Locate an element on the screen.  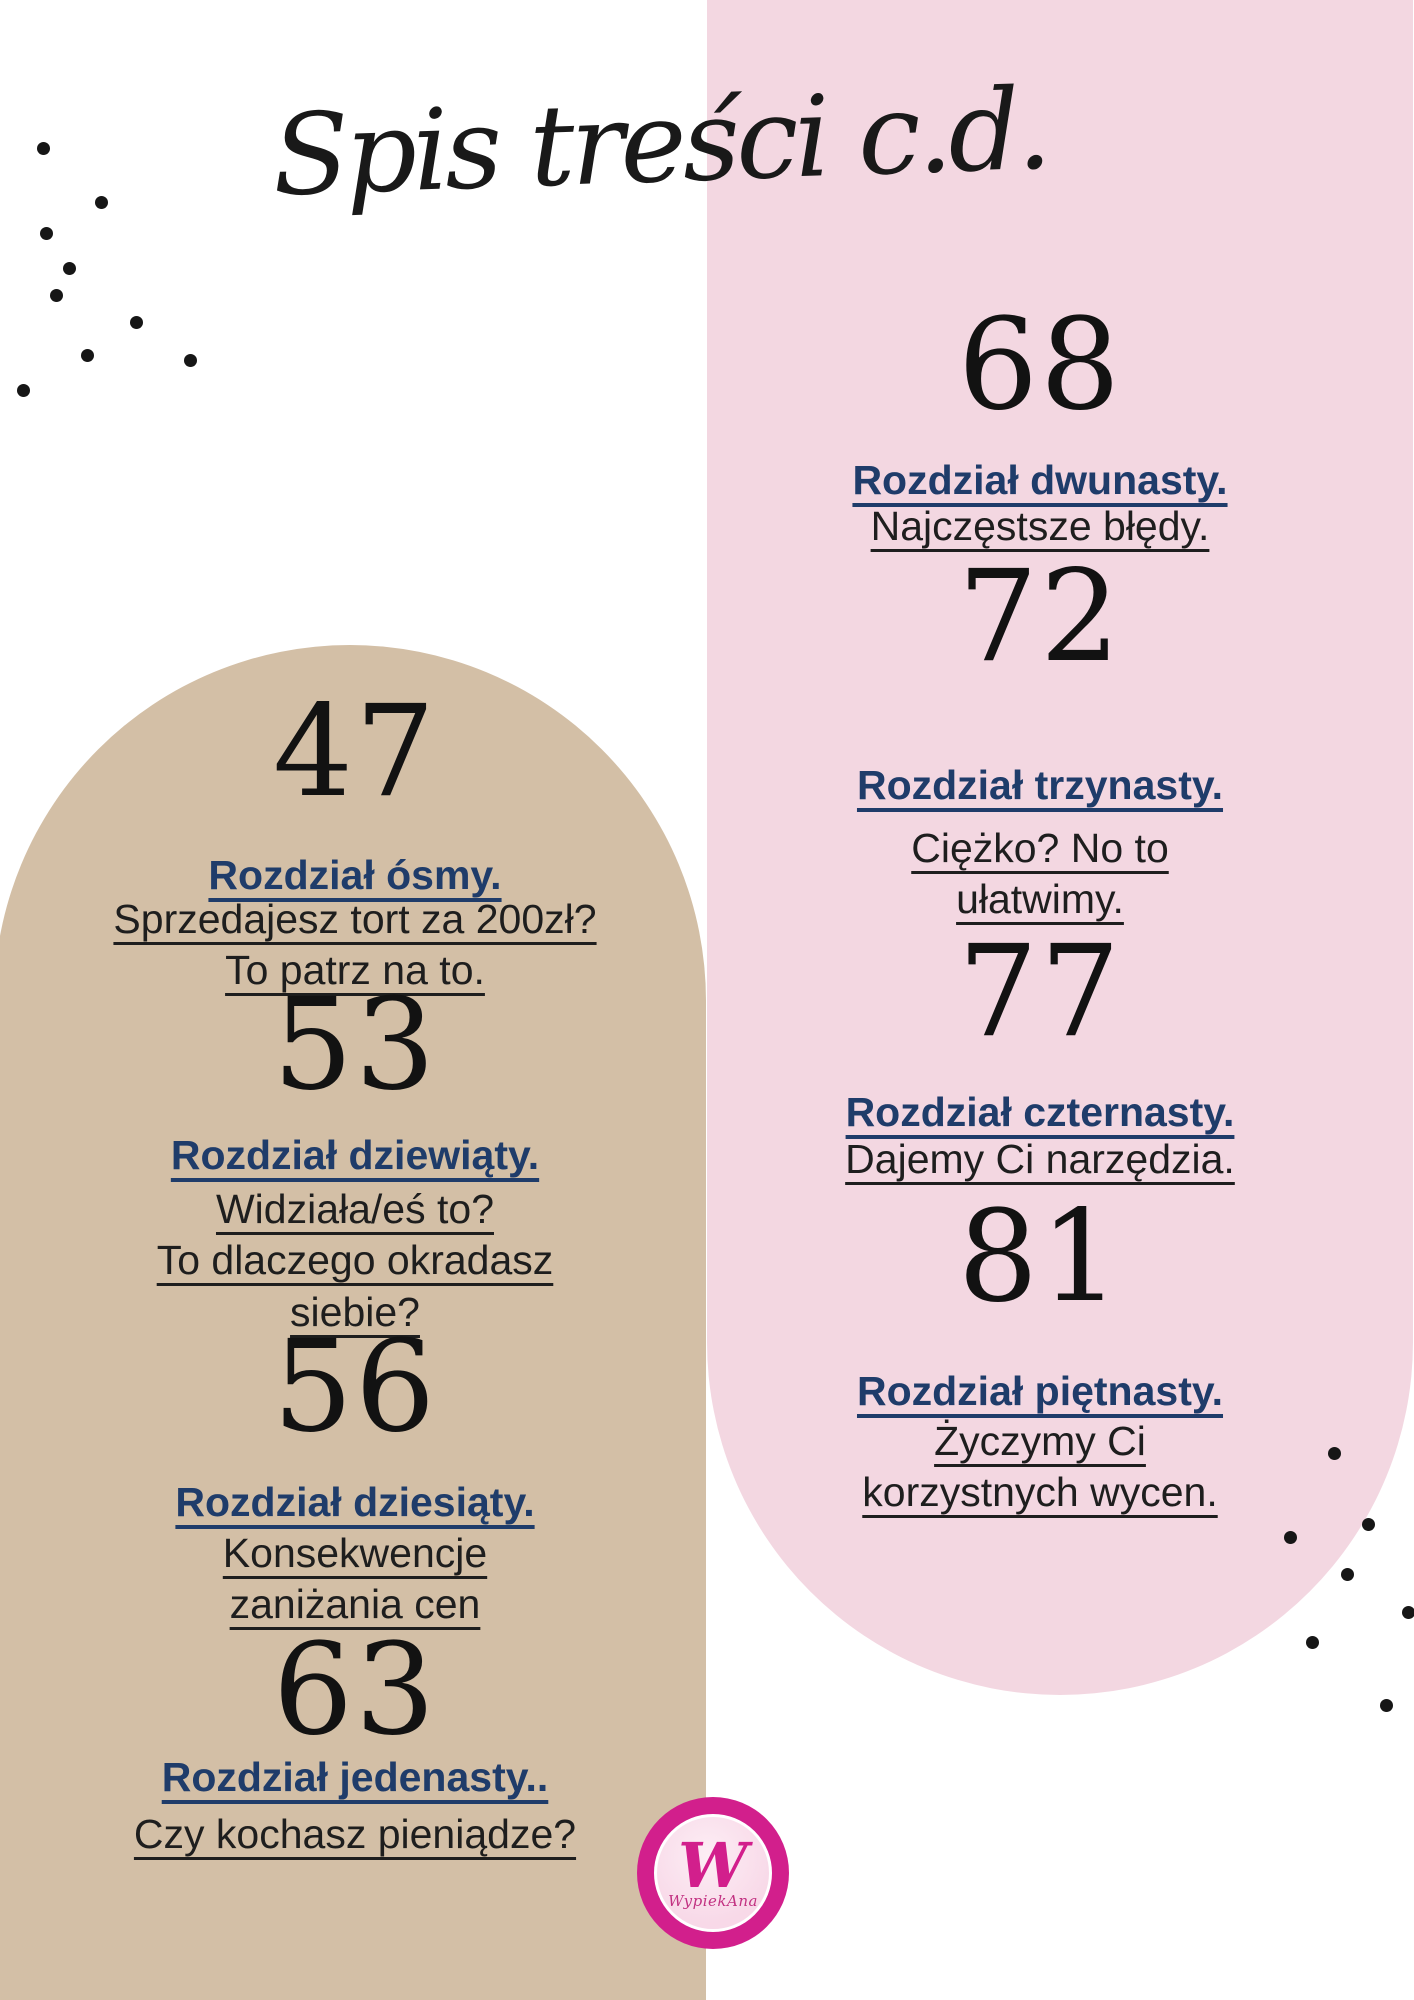
subtitle-line: korzystnych wycen. is located at coordinates (1040, 1492).